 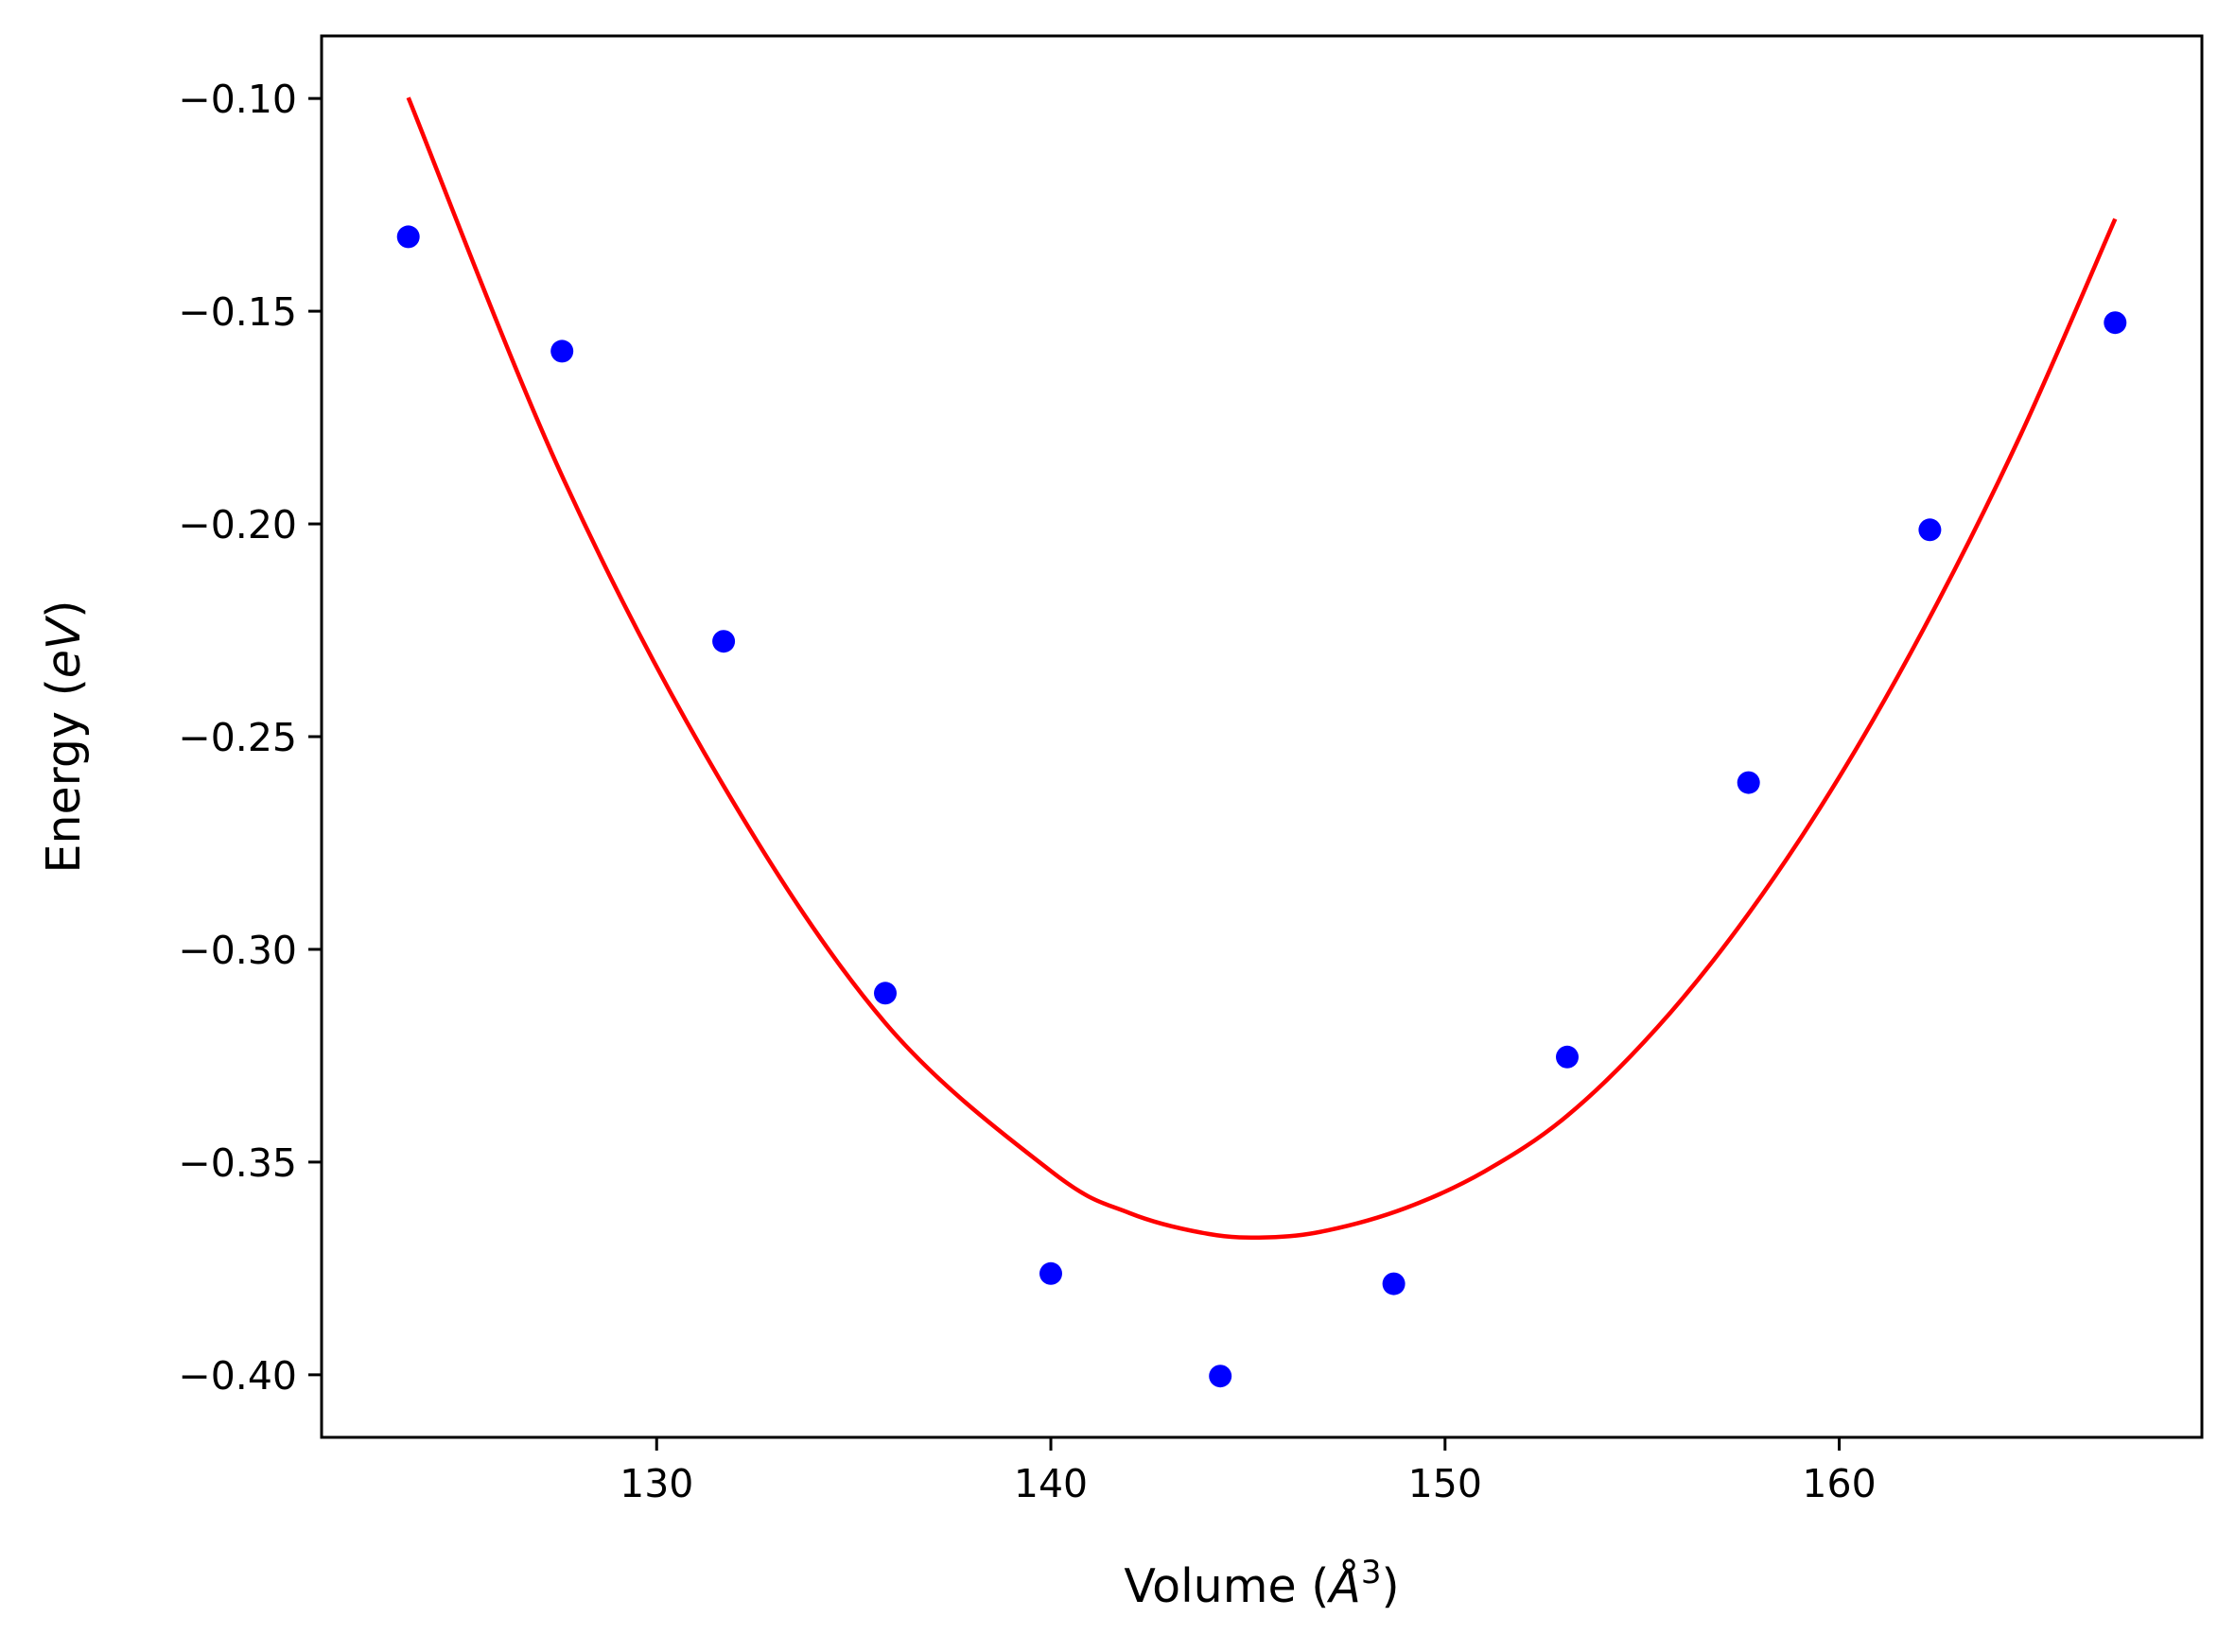 I want to click on y-tick-label: −0.40, so click(x=237, y=1376).